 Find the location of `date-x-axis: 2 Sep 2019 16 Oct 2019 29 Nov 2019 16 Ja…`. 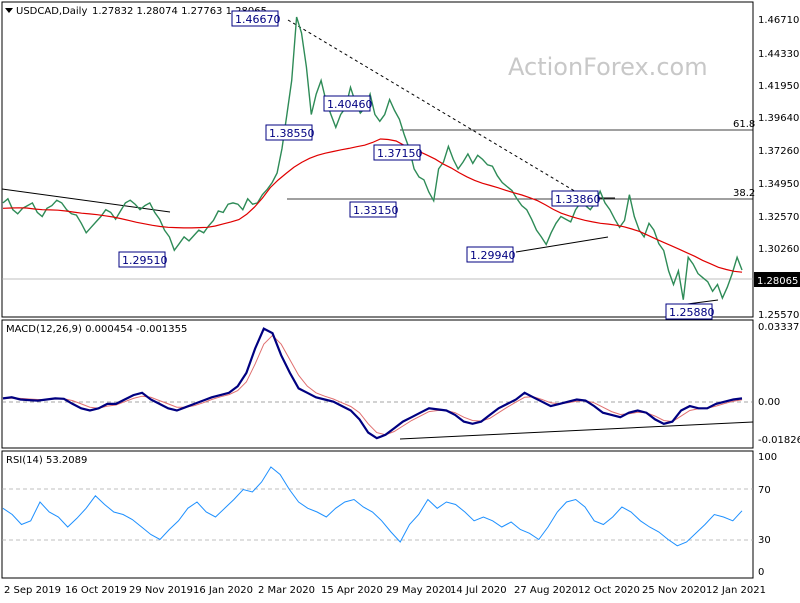

date-x-axis: 2 Sep 2019 16 Oct 2019 29 Nov 2019 16 Ja… is located at coordinates (385, 590).